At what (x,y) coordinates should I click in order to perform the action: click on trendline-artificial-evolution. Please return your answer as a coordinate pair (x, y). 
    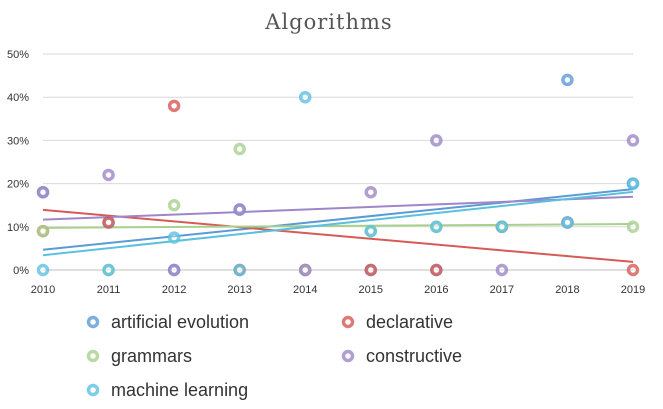
    Looking at the image, I should click on (338, 219).